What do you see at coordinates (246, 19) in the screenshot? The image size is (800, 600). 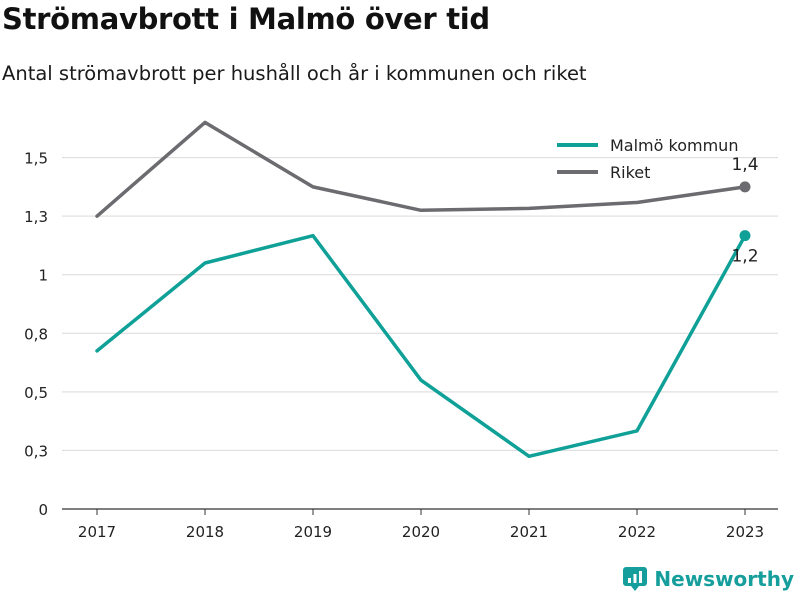 I see `chart-title: Strömavbrott i Malmö över tid` at bounding box center [246, 19].